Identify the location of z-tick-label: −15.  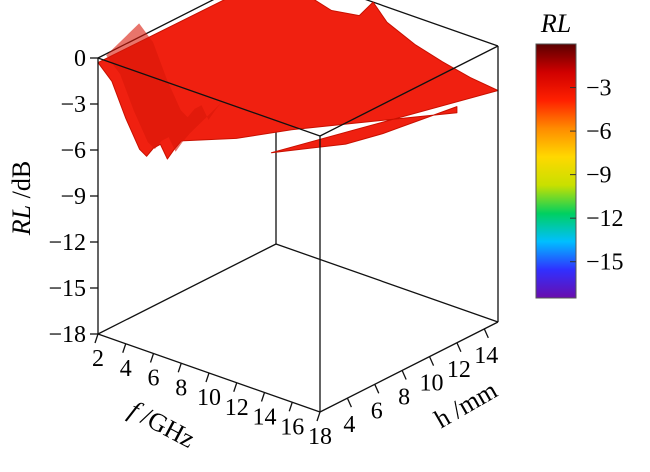
(67, 289).